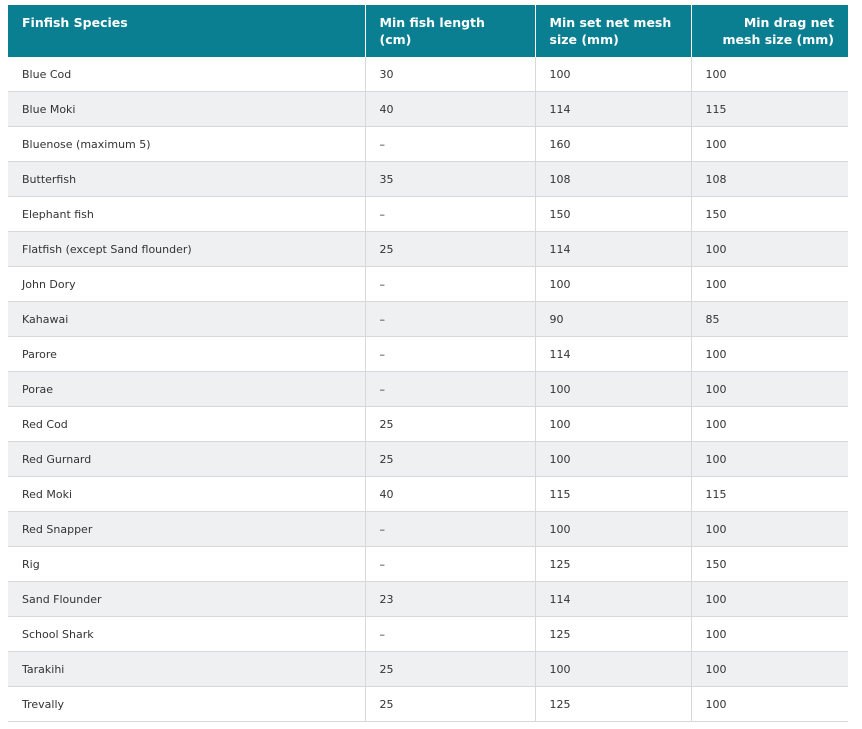  I want to click on table-cell: 23, so click(450, 599).